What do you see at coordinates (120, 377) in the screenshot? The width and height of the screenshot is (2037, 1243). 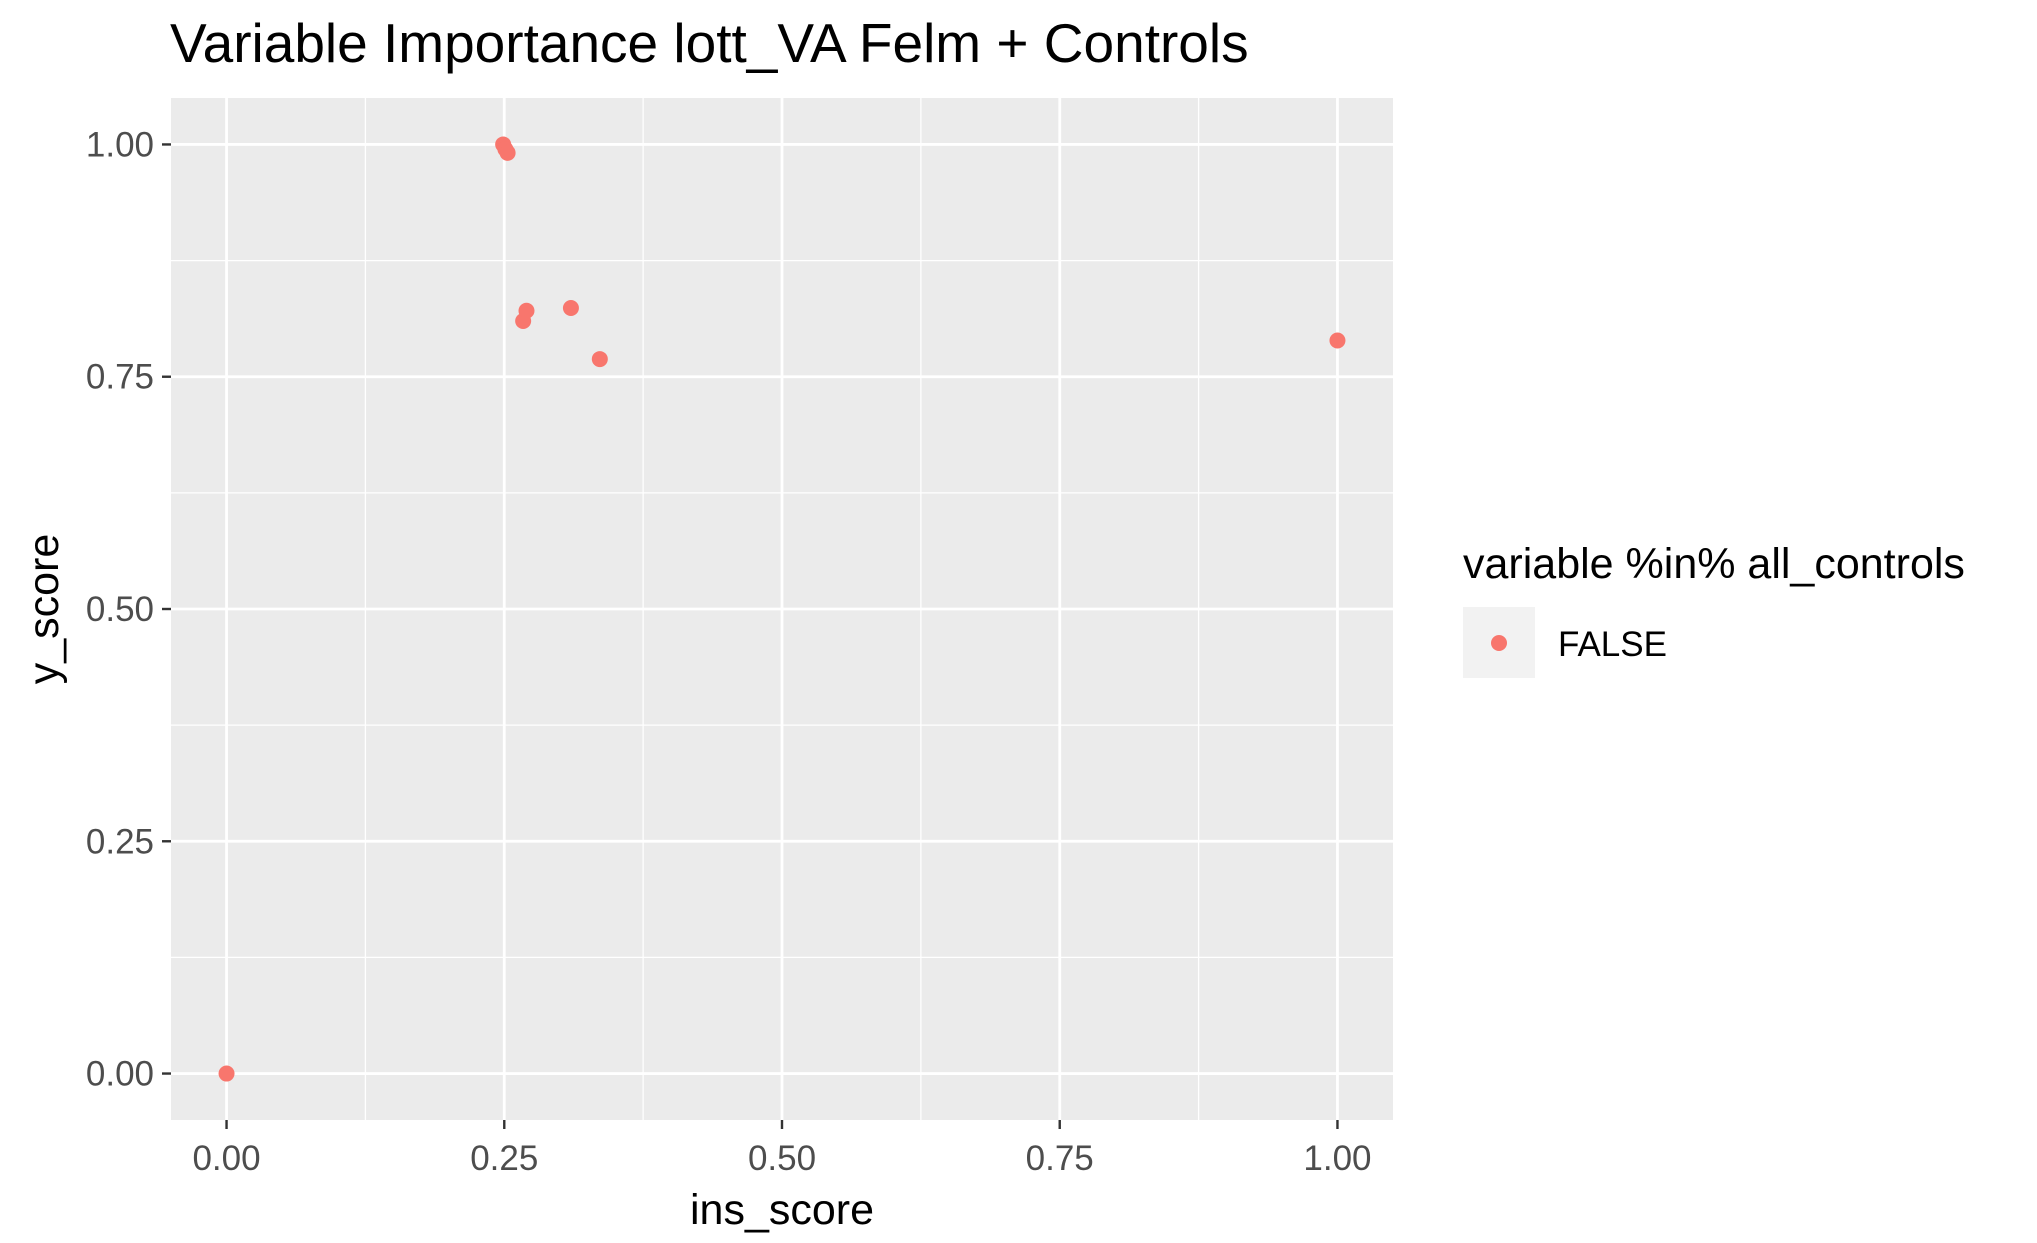 I see `y-tick-label: 0.75` at bounding box center [120, 377].